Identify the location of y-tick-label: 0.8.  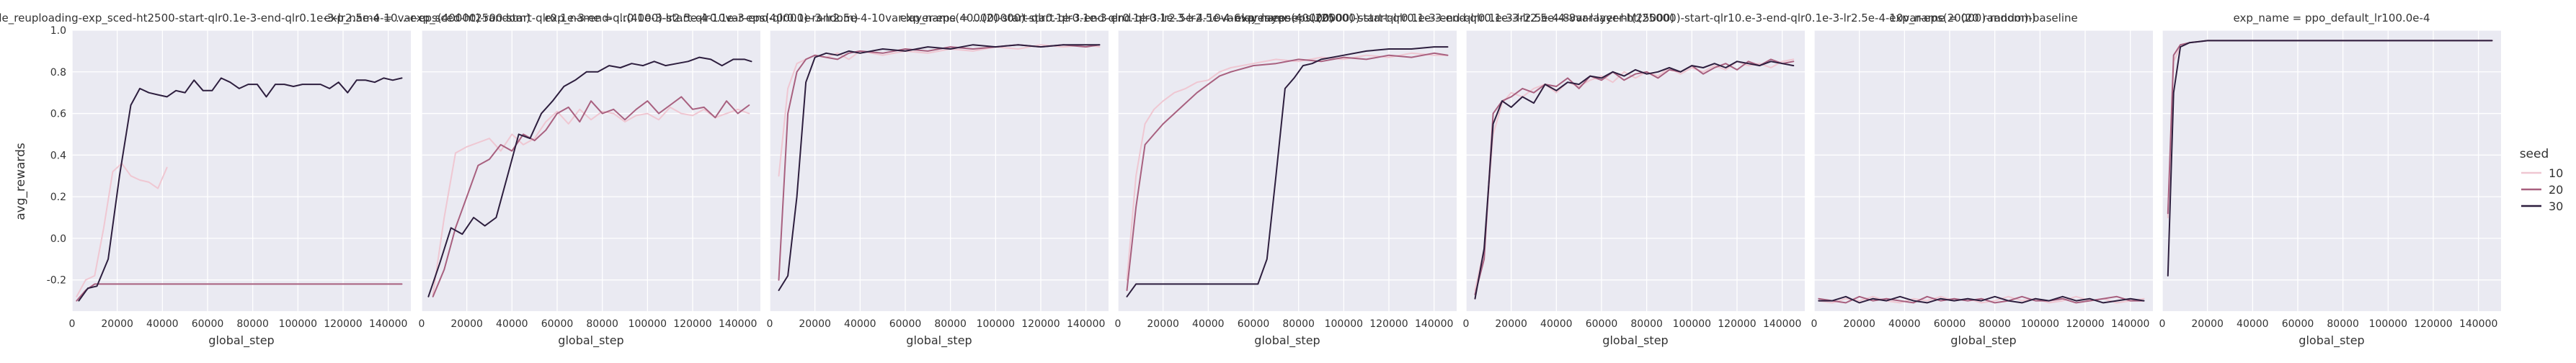
(58, 73).